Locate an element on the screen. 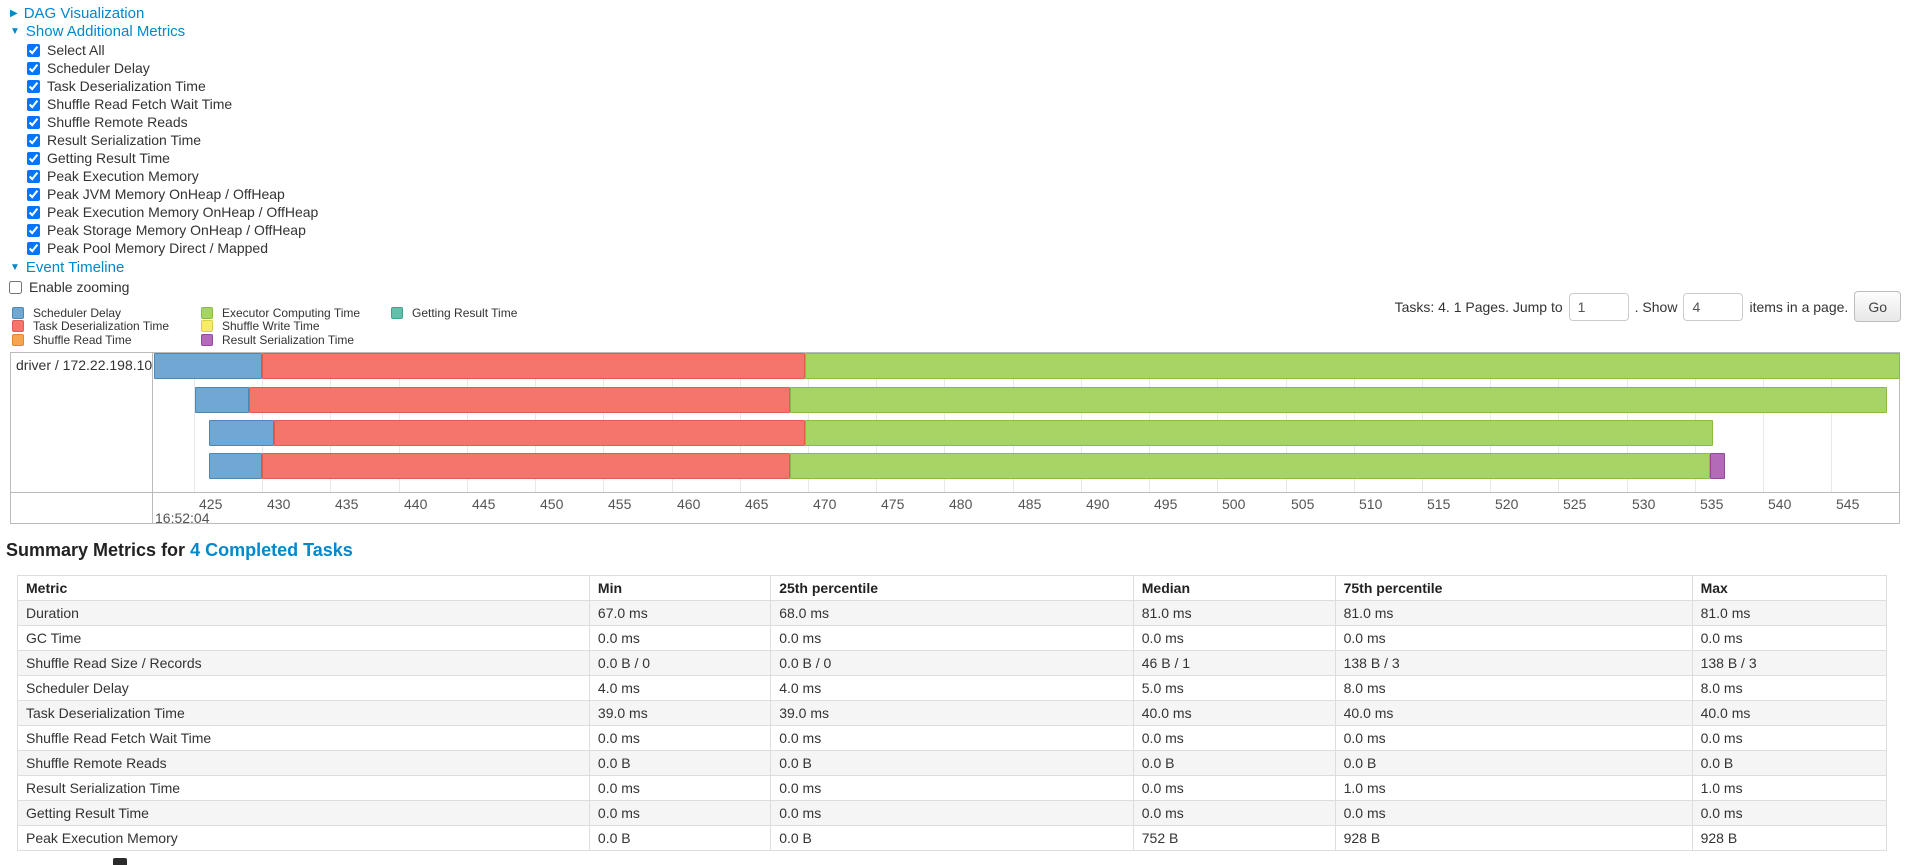 The height and width of the screenshot is (865, 1907). metric-value-cell: 68.0 ms is located at coordinates (952, 613).